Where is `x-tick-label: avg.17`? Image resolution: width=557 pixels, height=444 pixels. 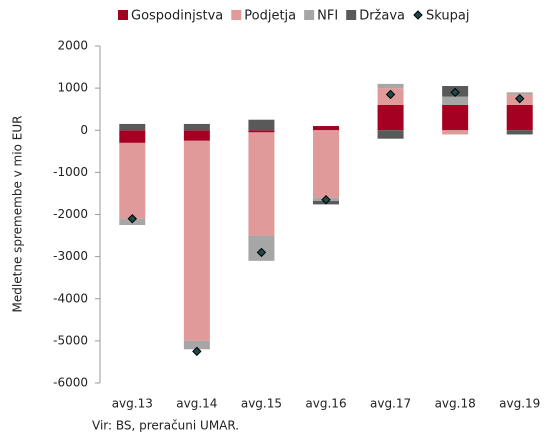 x-tick-label: avg.17 is located at coordinates (390, 404).